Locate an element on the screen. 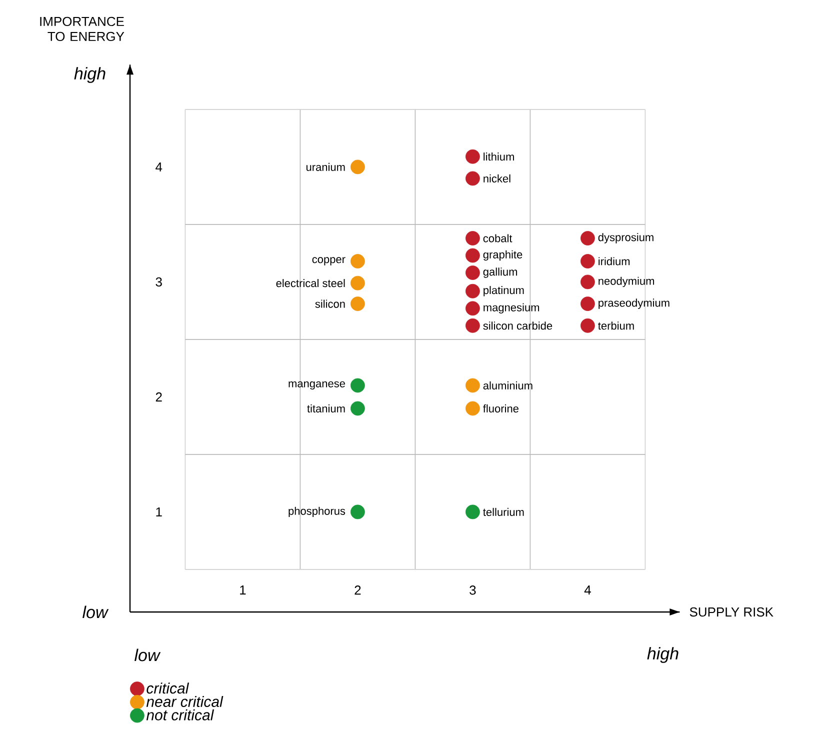 Image resolution: width=819 pixels, height=746 pixels. legend-label: critical is located at coordinates (168, 688).